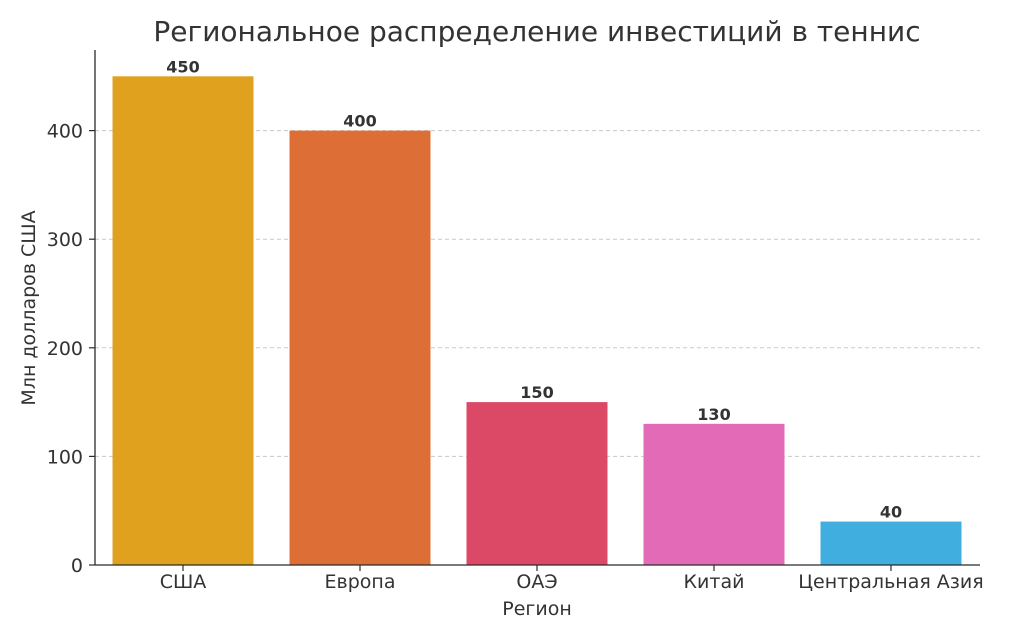 The height and width of the screenshot is (644, 1024). Describe the element at coordinates (182, 66) in the screenshot. I see `bar-value-label: 450` at that location.